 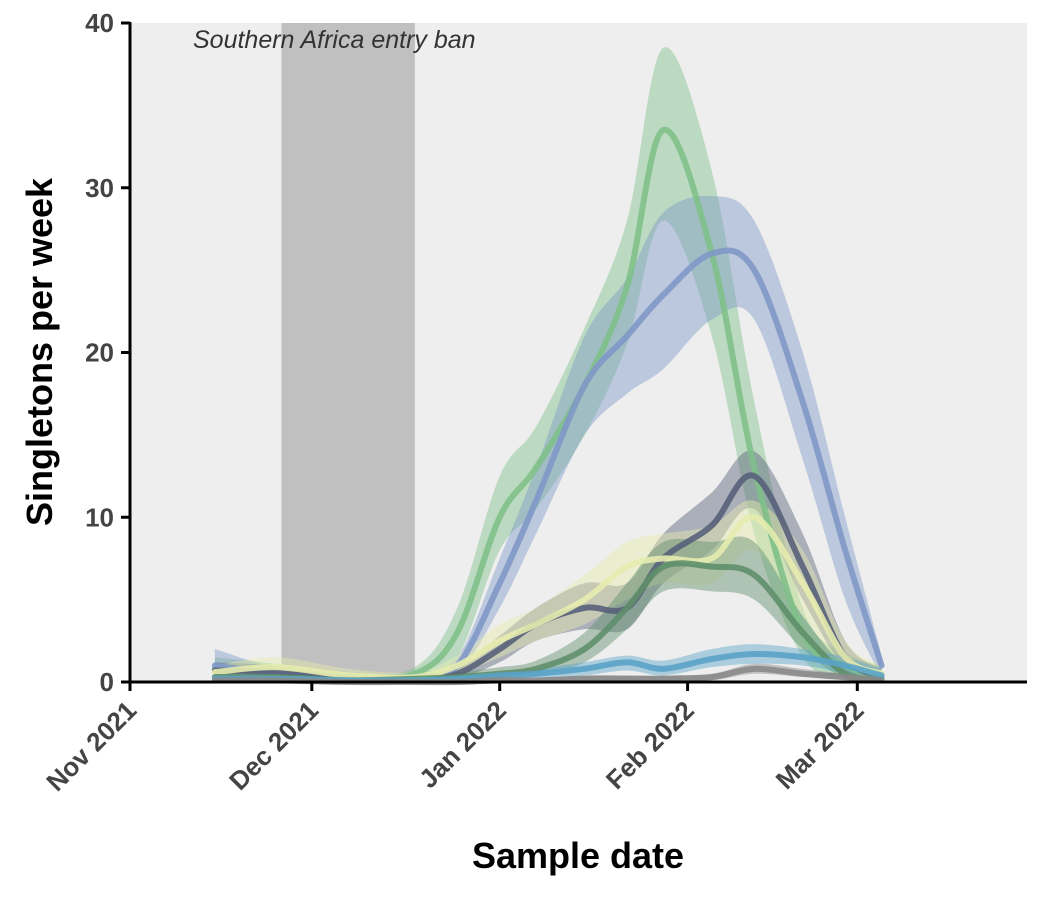 What do you see at coordinates (99, 353) in the screenshot?
I see `y-tick-label: 20` at bounding box center [99, 353].